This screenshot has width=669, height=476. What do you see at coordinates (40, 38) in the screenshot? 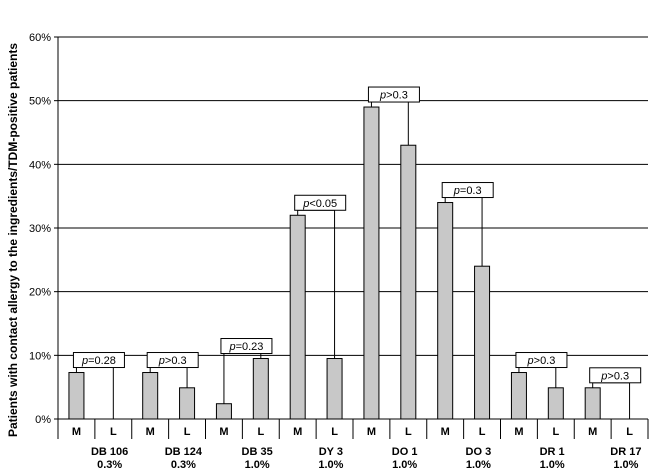
I see `y-tick-label: 60%` at bounding box center [40, 38].